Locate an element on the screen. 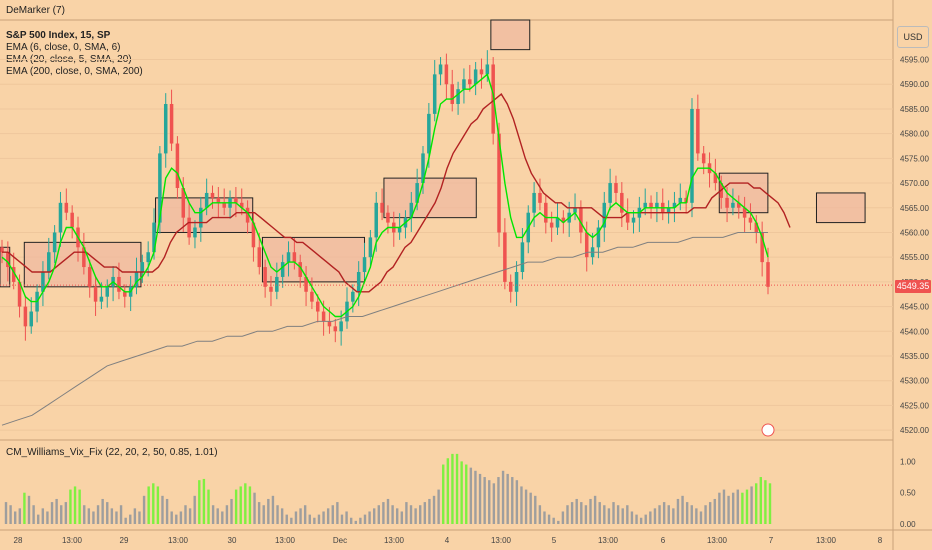 The height and width of the screenshot is (550, 932). time-tick-label: 6 is located at coordinates (663, 540).